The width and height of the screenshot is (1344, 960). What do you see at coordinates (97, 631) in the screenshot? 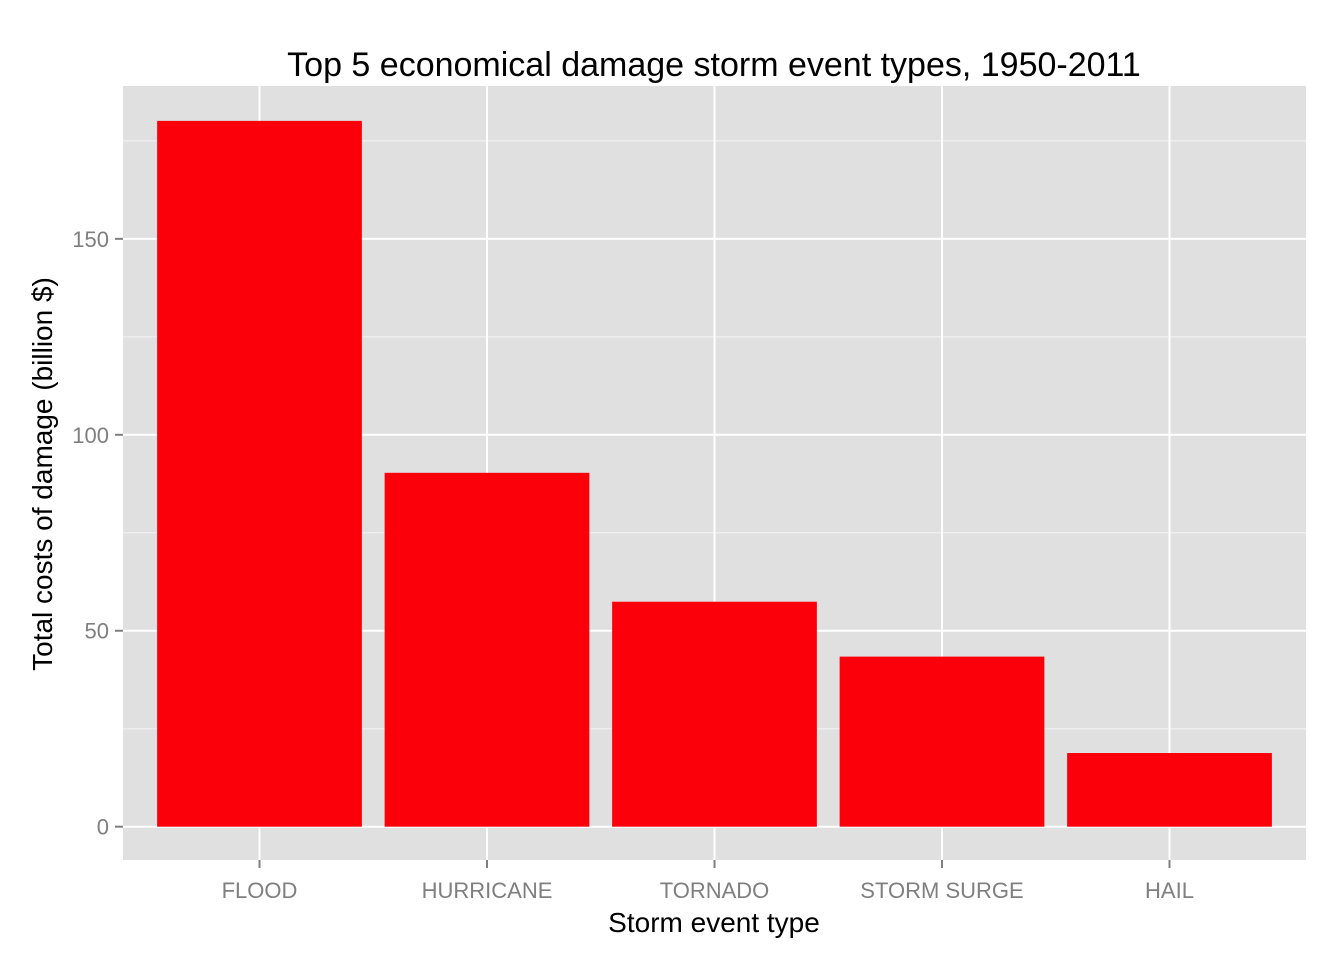
I see `y-tick-label: 50` at bounding box center [97, 631].